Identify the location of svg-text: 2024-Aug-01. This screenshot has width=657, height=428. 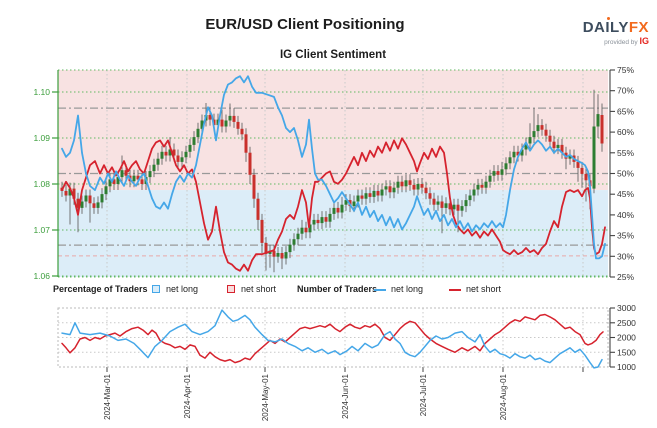
(503, 396).